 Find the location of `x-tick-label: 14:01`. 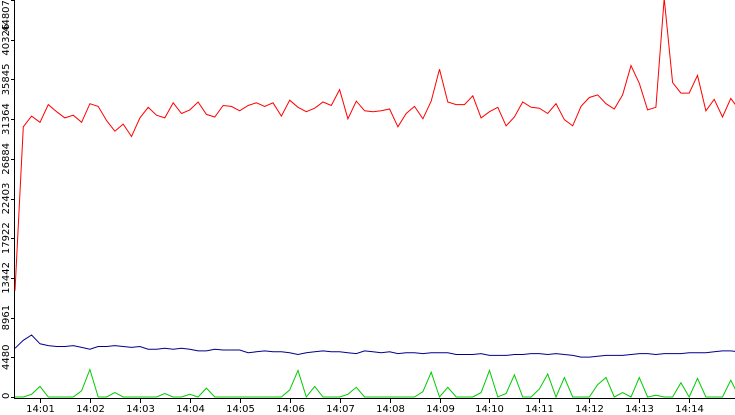

x-tick-label: 14:01 is located at coordinates (40, 409).